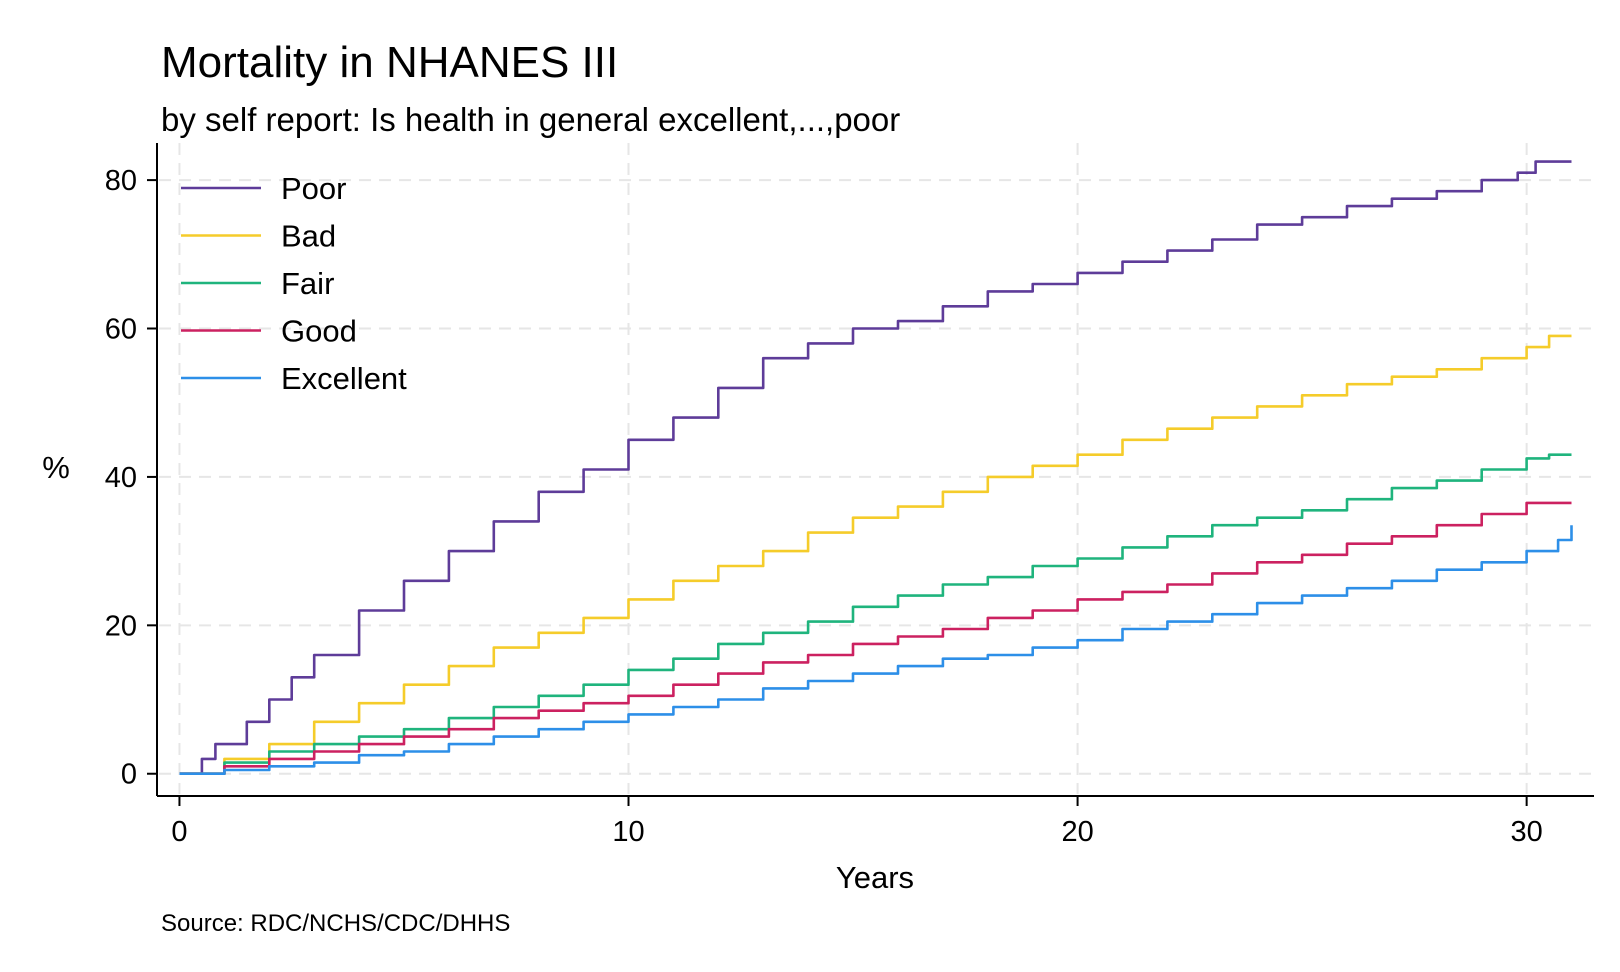  Describe the element at coordinates (344, 378) in the screenshot. I see `legend-label-excellent: Excellent` at that location.